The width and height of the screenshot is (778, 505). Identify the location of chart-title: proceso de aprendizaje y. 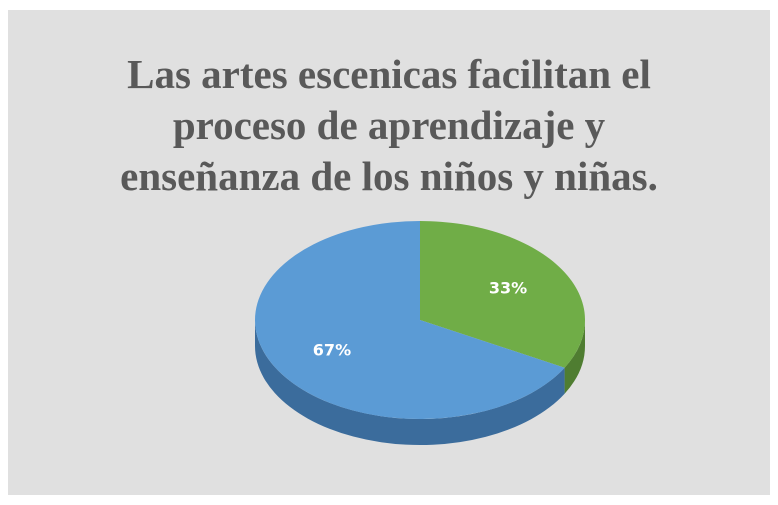
(389, 125).